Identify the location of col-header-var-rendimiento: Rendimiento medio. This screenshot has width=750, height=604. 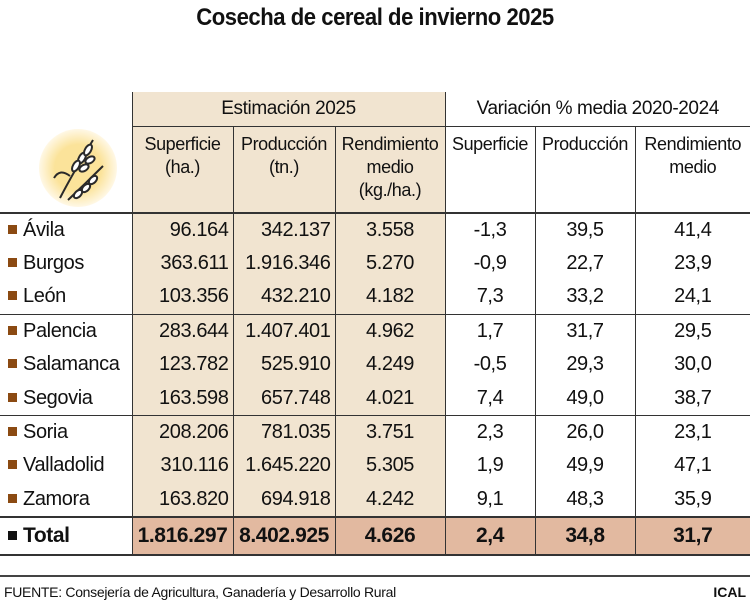
(692, 169).